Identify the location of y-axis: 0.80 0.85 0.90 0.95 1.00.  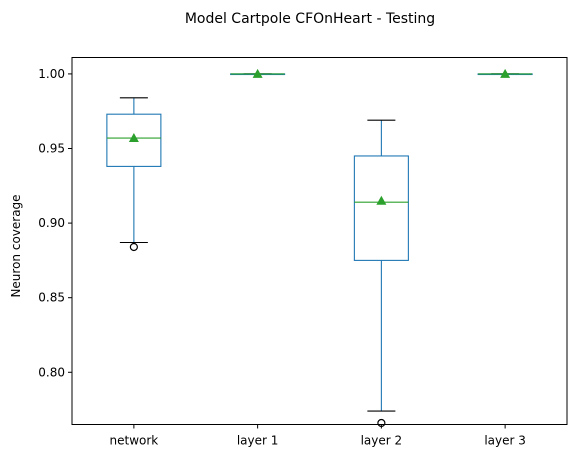
(55, 223).